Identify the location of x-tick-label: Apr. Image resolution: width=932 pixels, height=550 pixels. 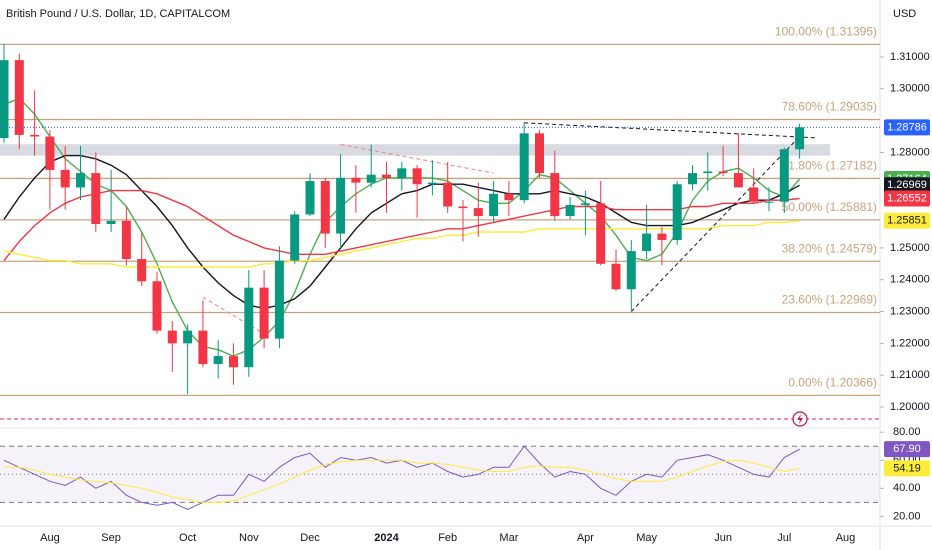
(585, 538).